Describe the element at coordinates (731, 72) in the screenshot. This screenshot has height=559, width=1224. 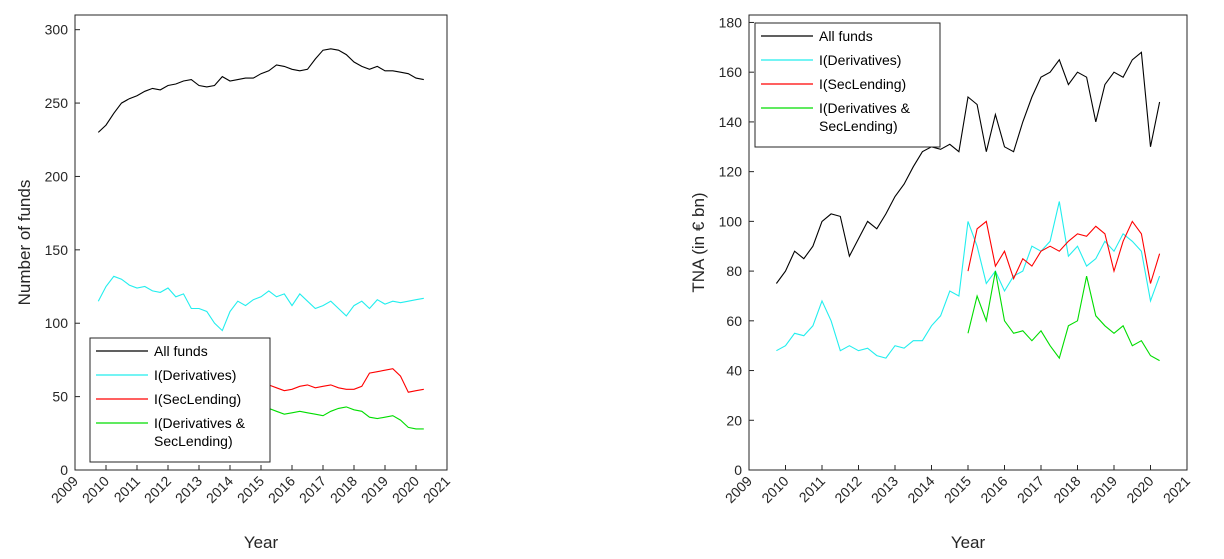
I see `y-tick-label: 160` at that location.